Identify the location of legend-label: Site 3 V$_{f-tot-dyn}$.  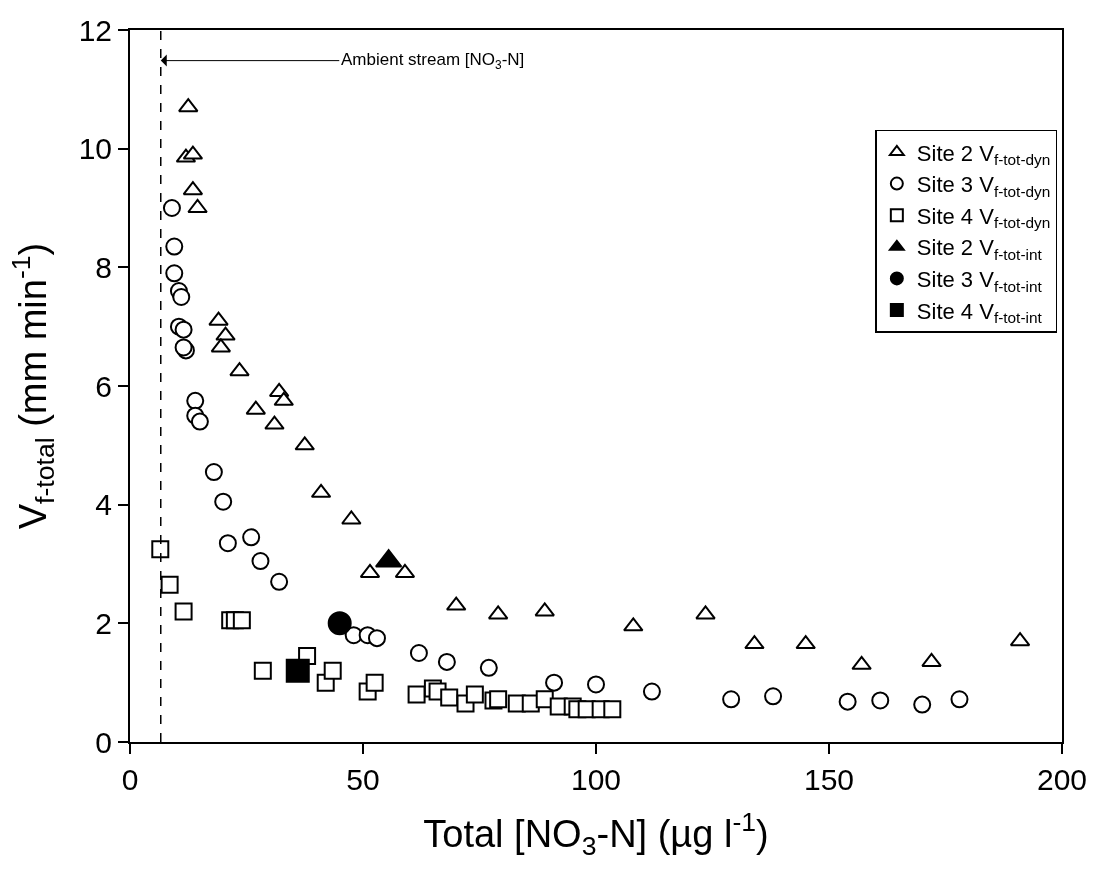
(983, 186).